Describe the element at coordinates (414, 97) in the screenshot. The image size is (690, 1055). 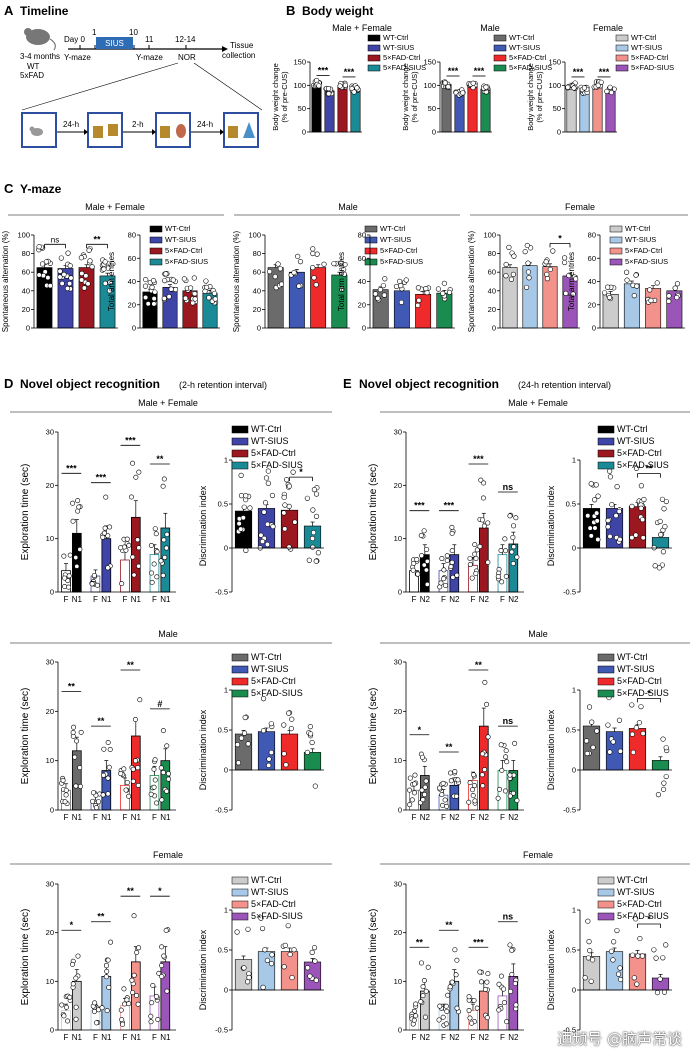
I see `y-axis-label: (% of pre-CUS)` at that location.